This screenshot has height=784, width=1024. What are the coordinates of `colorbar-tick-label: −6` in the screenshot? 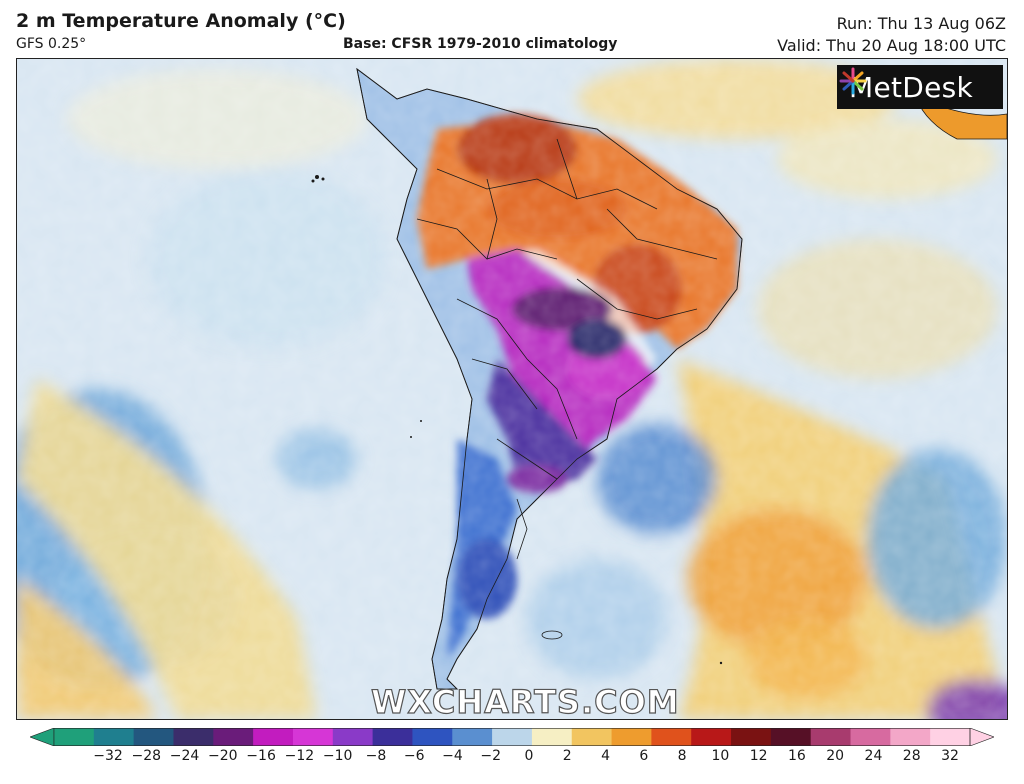 It's located at (414, 756).